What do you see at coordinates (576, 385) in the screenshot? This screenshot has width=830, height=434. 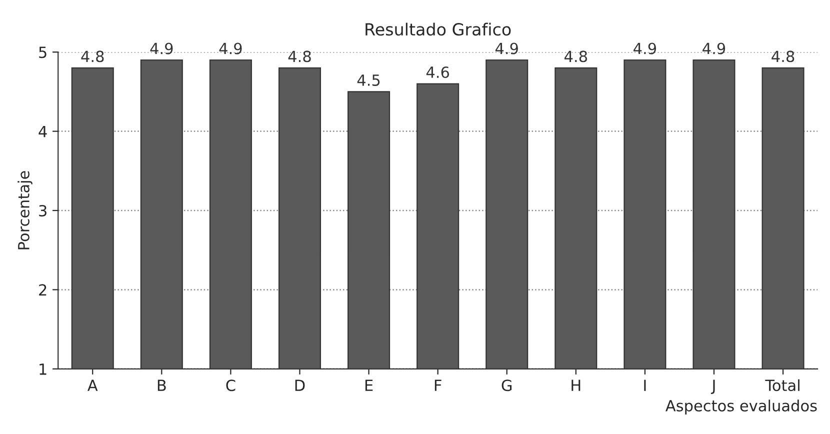 I see `x-tick-label: H` at bounding box center [576, 385].